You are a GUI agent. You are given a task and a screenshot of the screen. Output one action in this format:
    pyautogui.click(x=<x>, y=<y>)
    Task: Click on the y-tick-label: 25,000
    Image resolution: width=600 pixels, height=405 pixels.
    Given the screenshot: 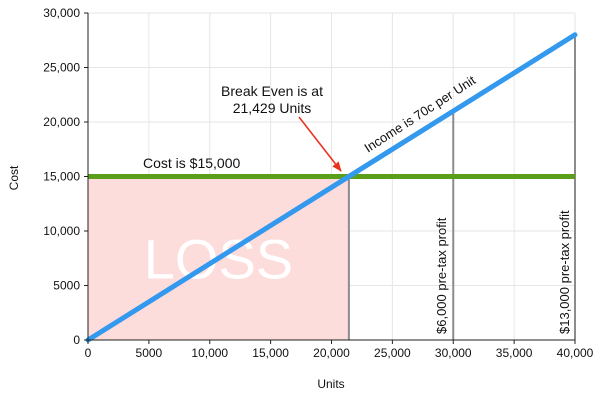 What is the action you would take?
    pyautogui.click(x=61, y=68)
    